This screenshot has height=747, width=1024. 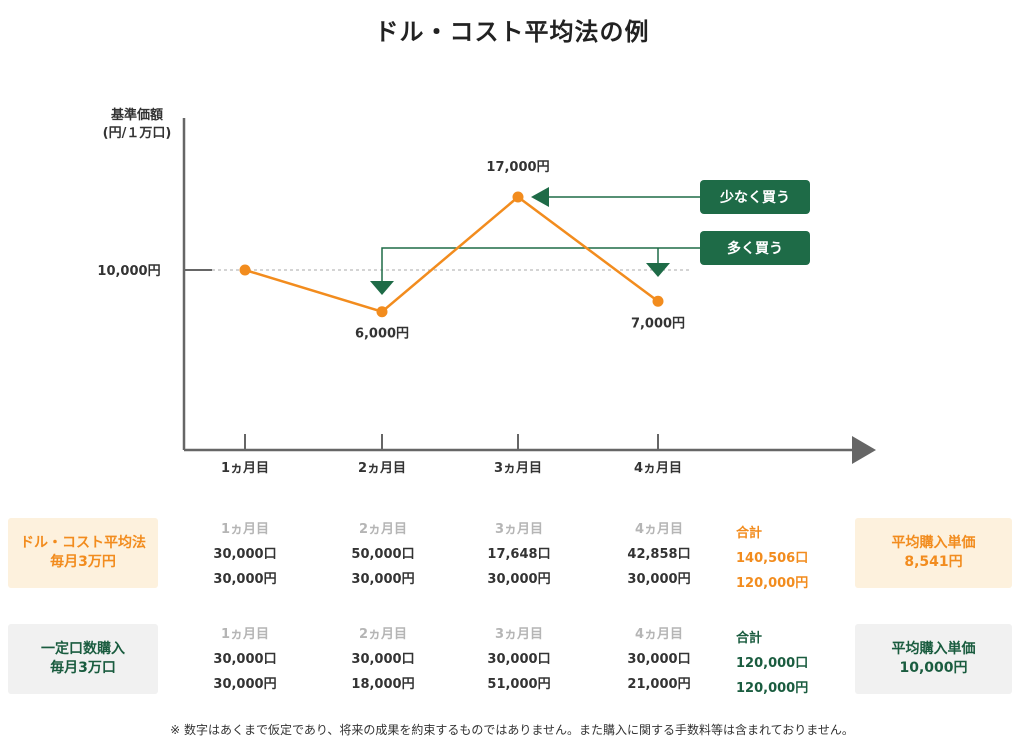 I want to click on plan-fixed-total: 合計 120,000口 120,000円, so click(x=786, y=663).